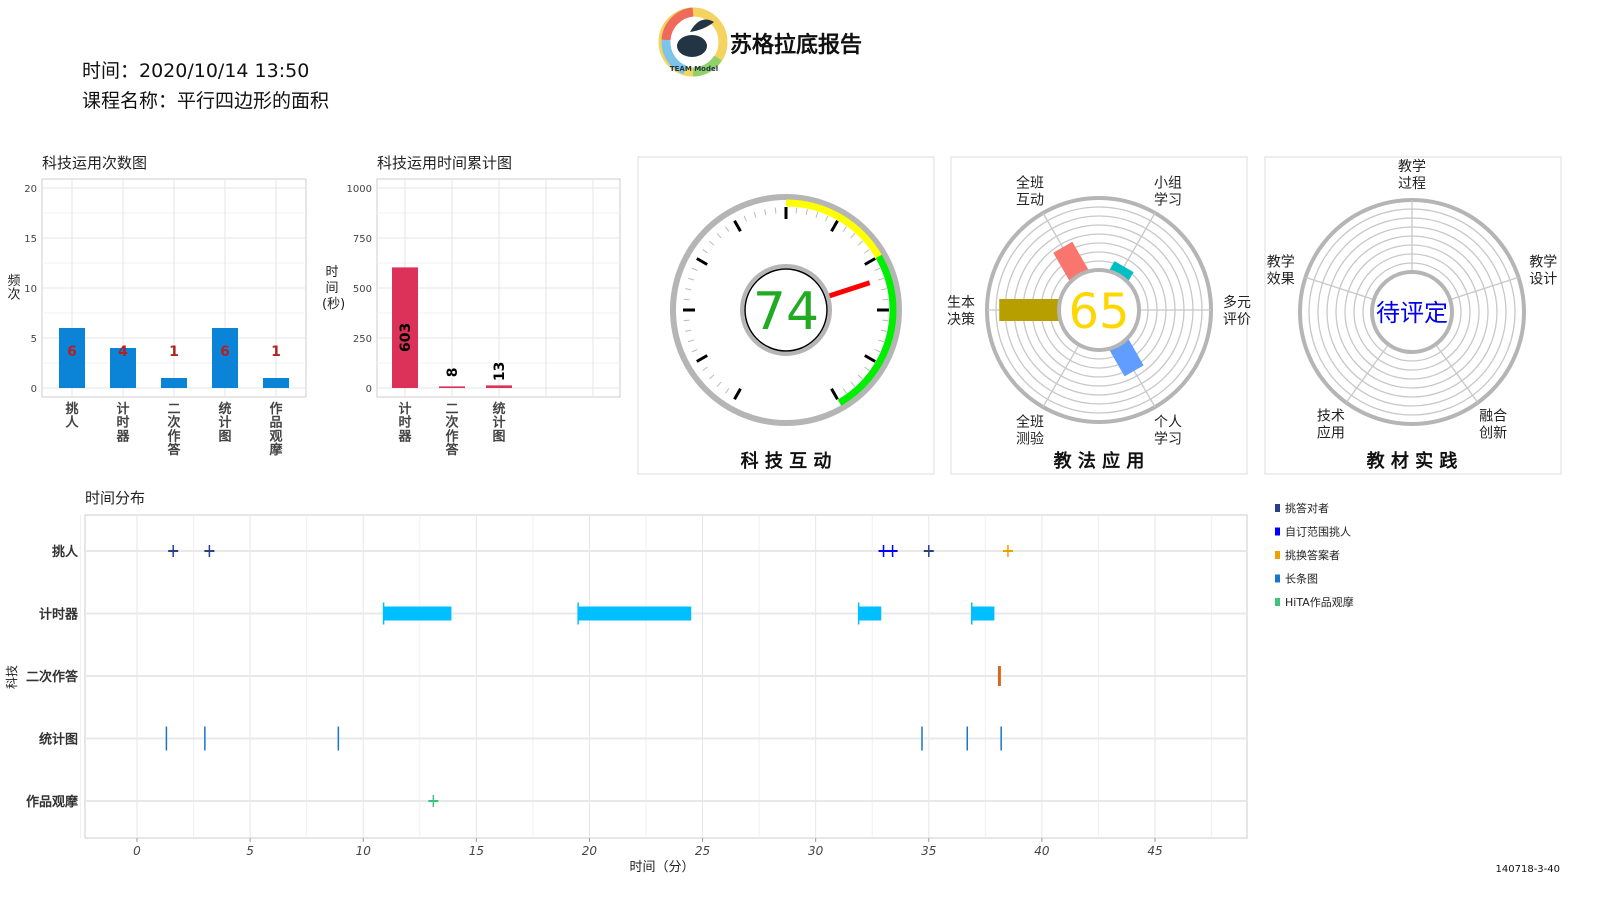 The image size is (1600, 900). What do you see at coordinates (1030, 182) in the screenshot?
I see `polar-axis-label: 全班` at bounding box center [1030, 182].